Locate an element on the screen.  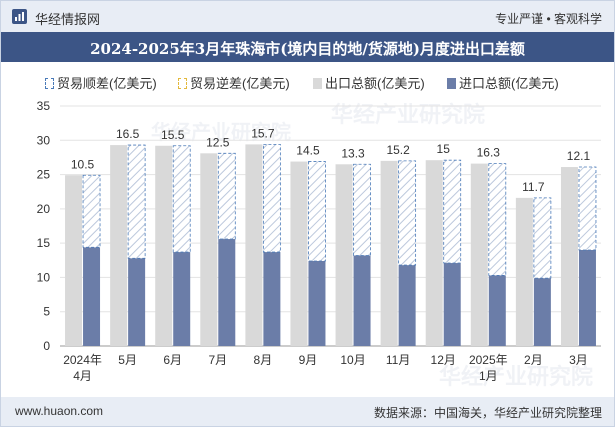
data-label: 10.5 is located at coordinates (83, 164).